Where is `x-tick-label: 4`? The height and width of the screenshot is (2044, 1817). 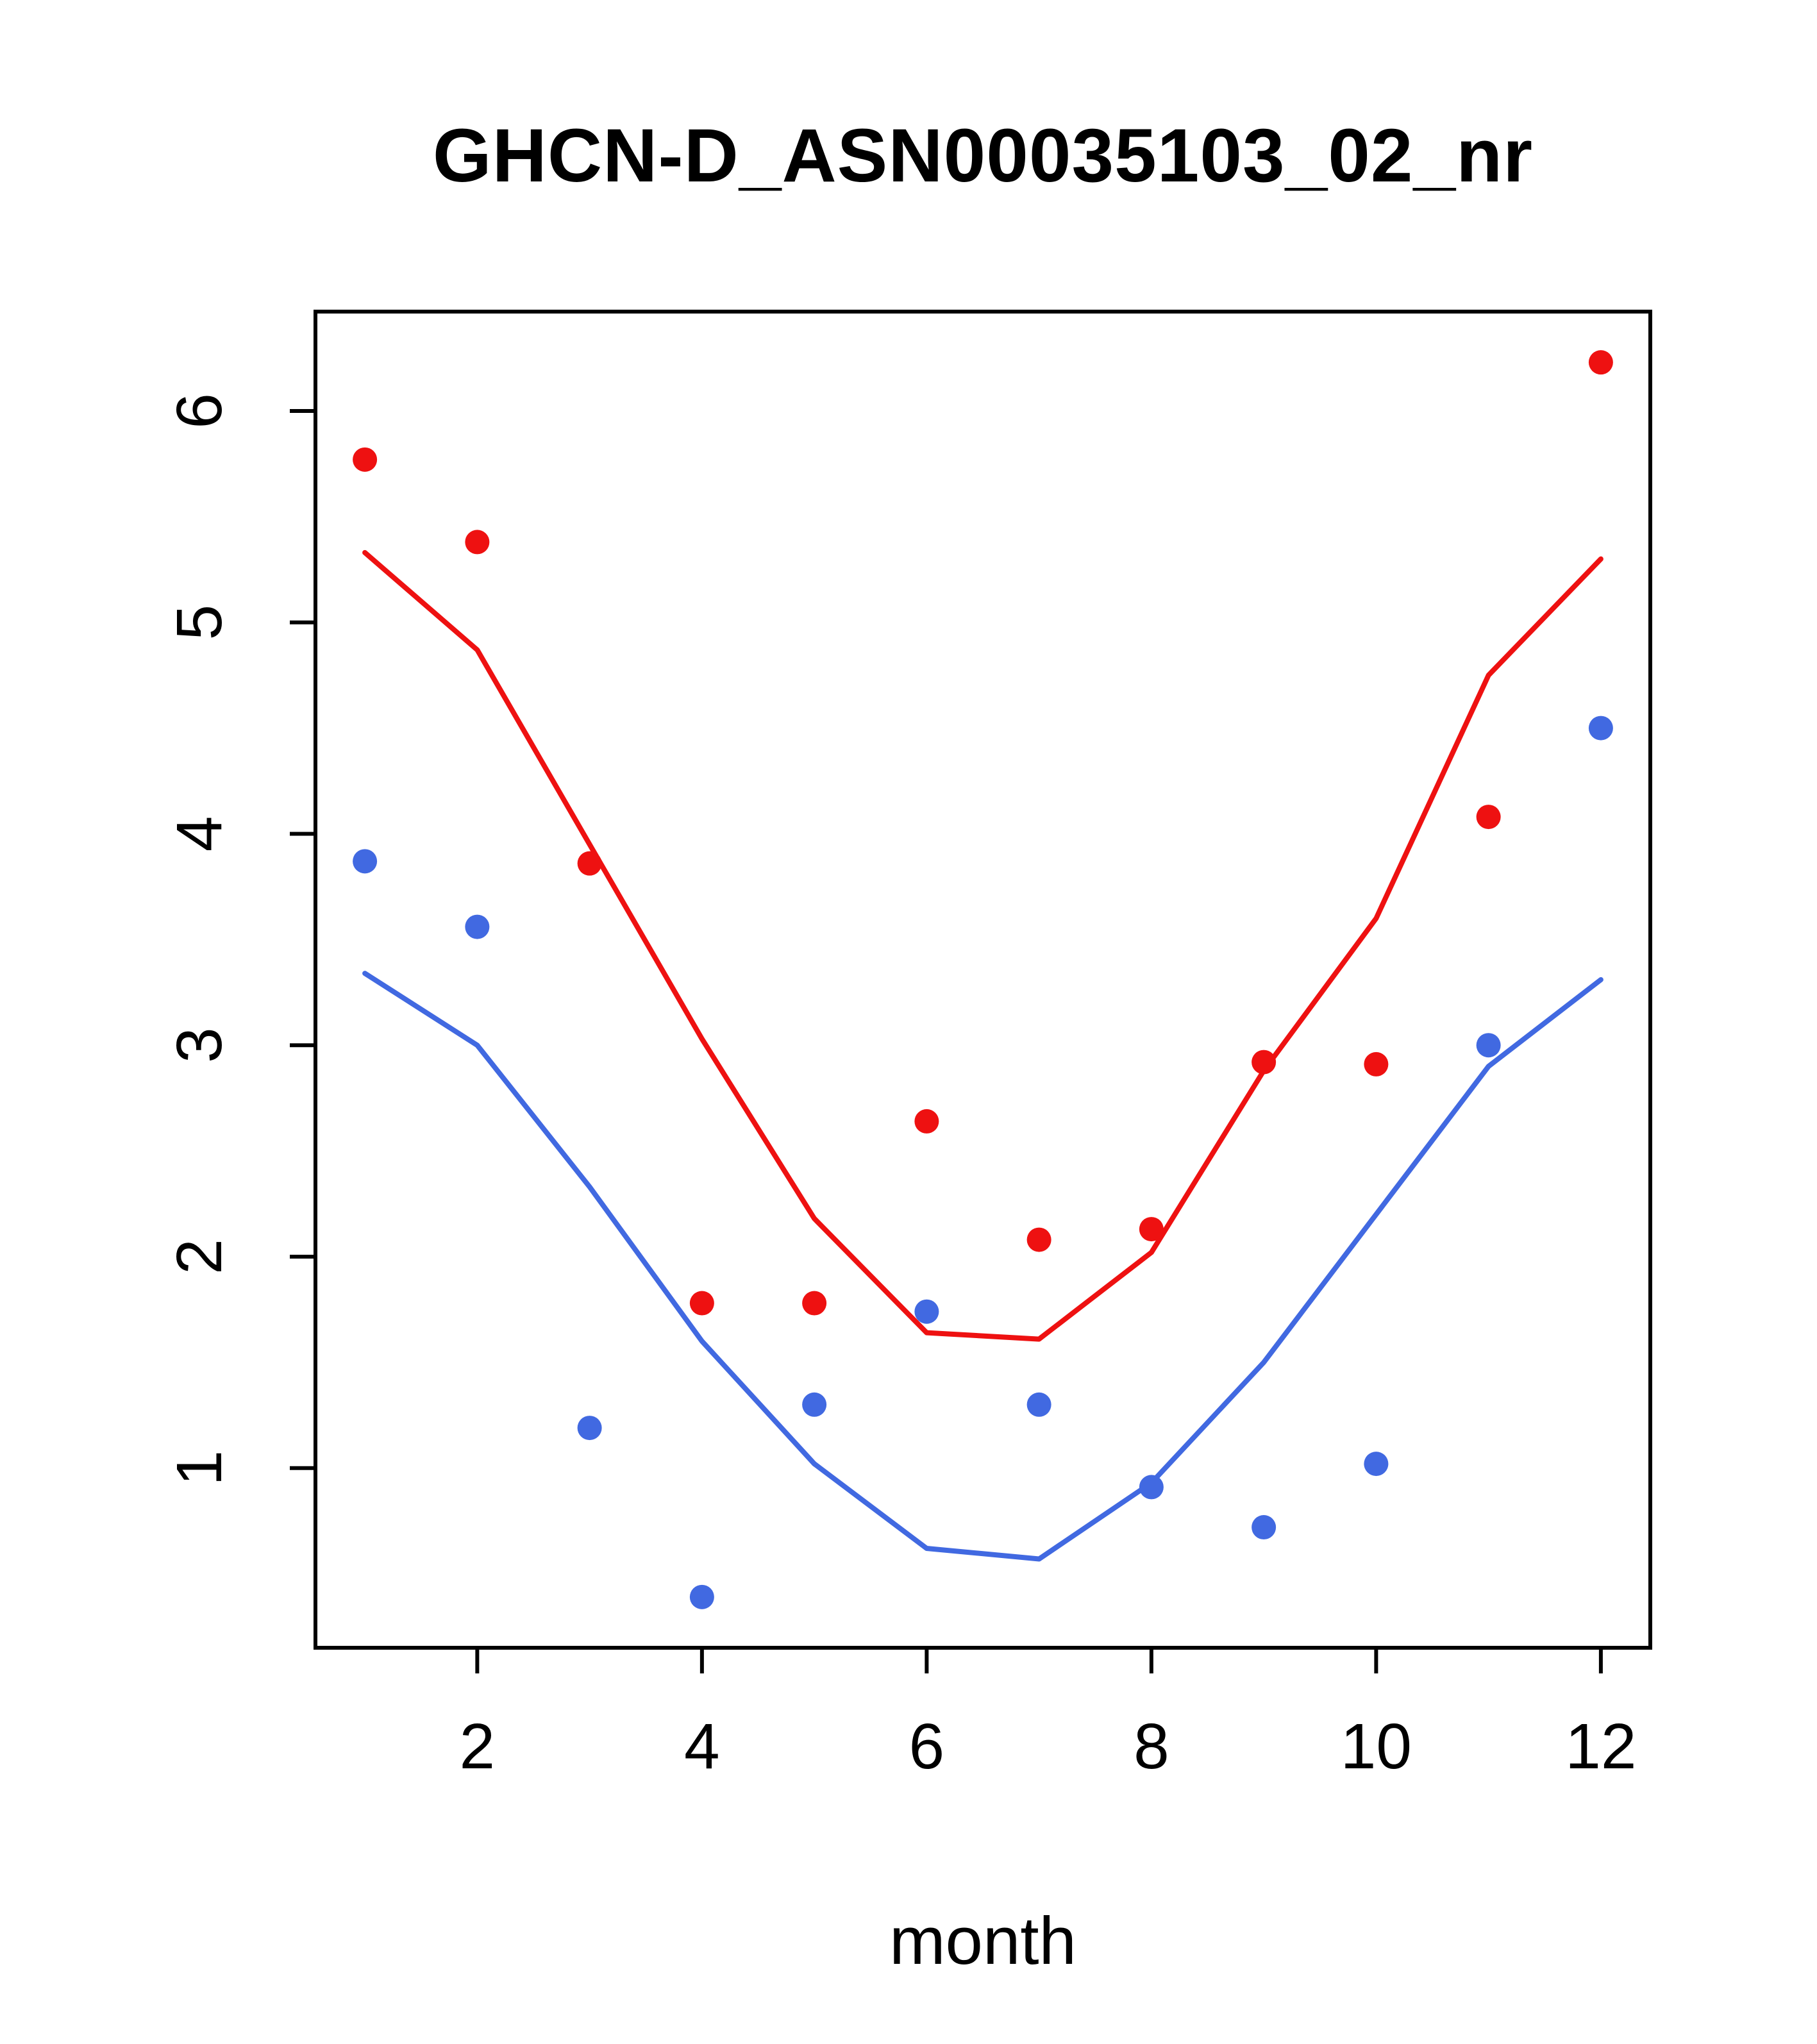
x-tick-label: 4 is located at coordinates (702, 1746).